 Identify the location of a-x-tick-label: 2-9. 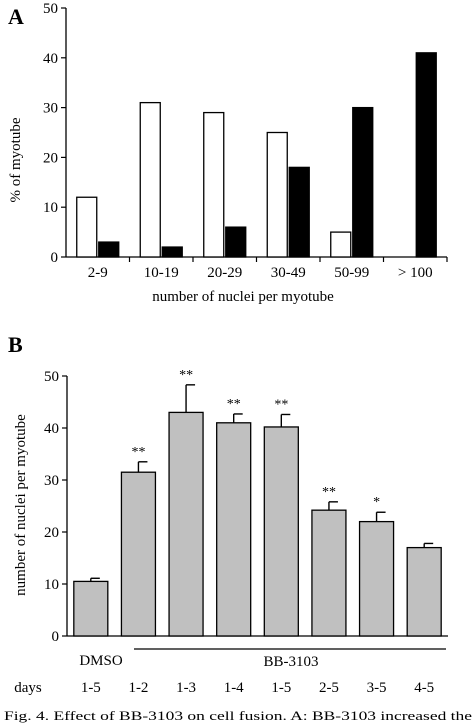
(98, 273).